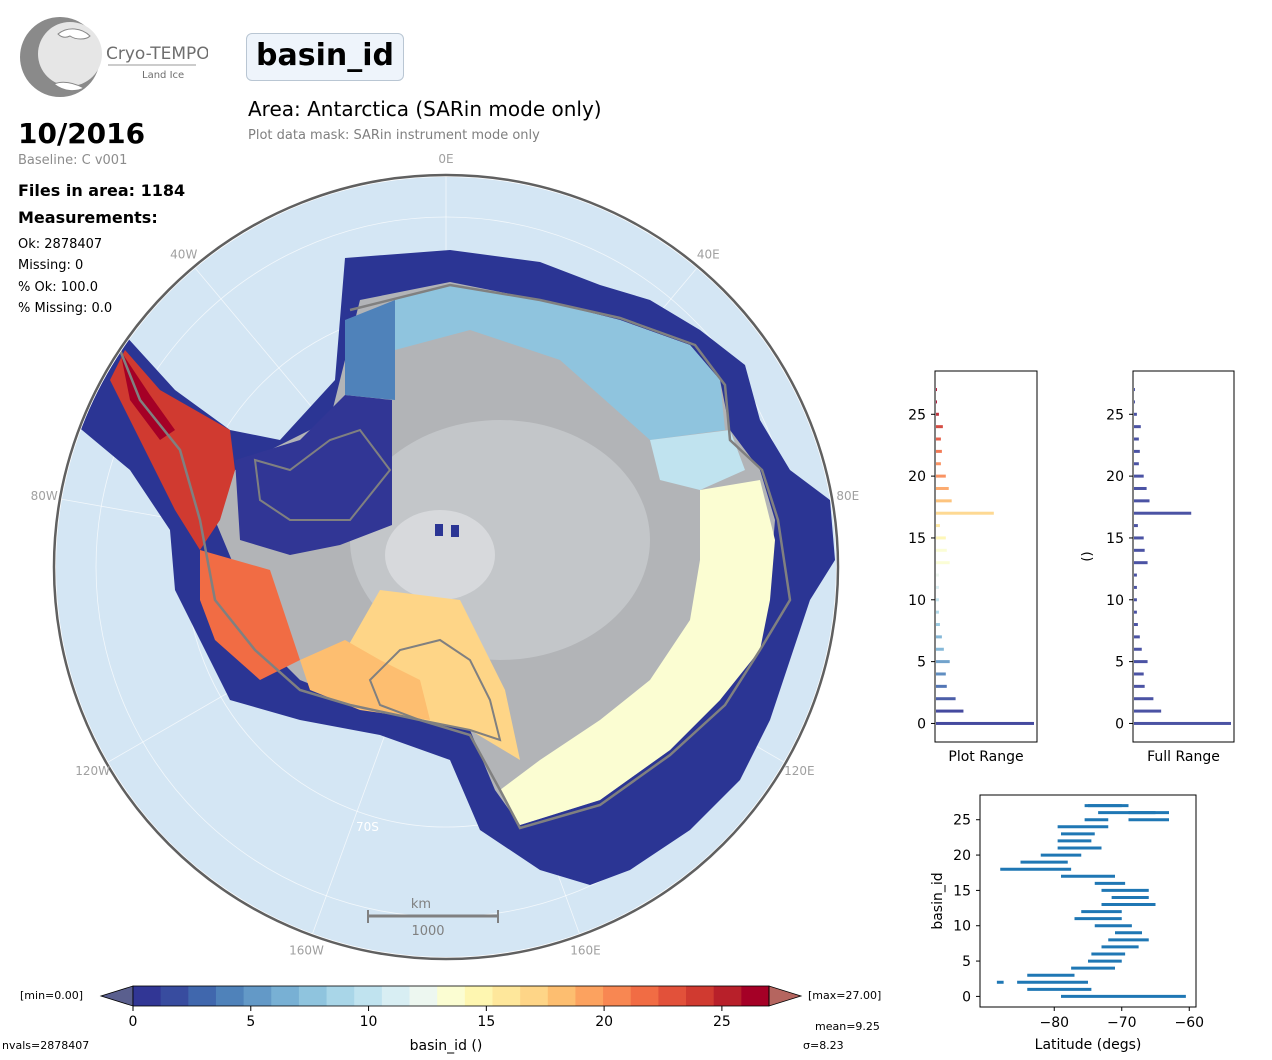 This screenshot has width=1272, height=1060. What do you see at coordinates (369, 1022) in the screenshot?
I see `colorbar-tick-label: 10` at bounding box center [369, 1022].